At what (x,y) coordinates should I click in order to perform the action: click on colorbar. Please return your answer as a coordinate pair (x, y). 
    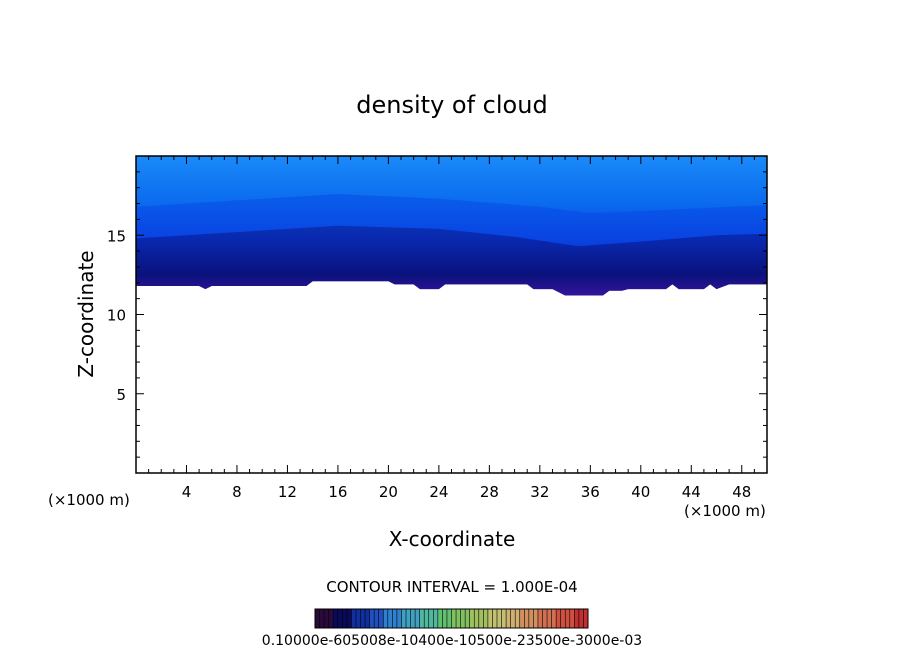
    Looking at the image, I should click on (451, 618).